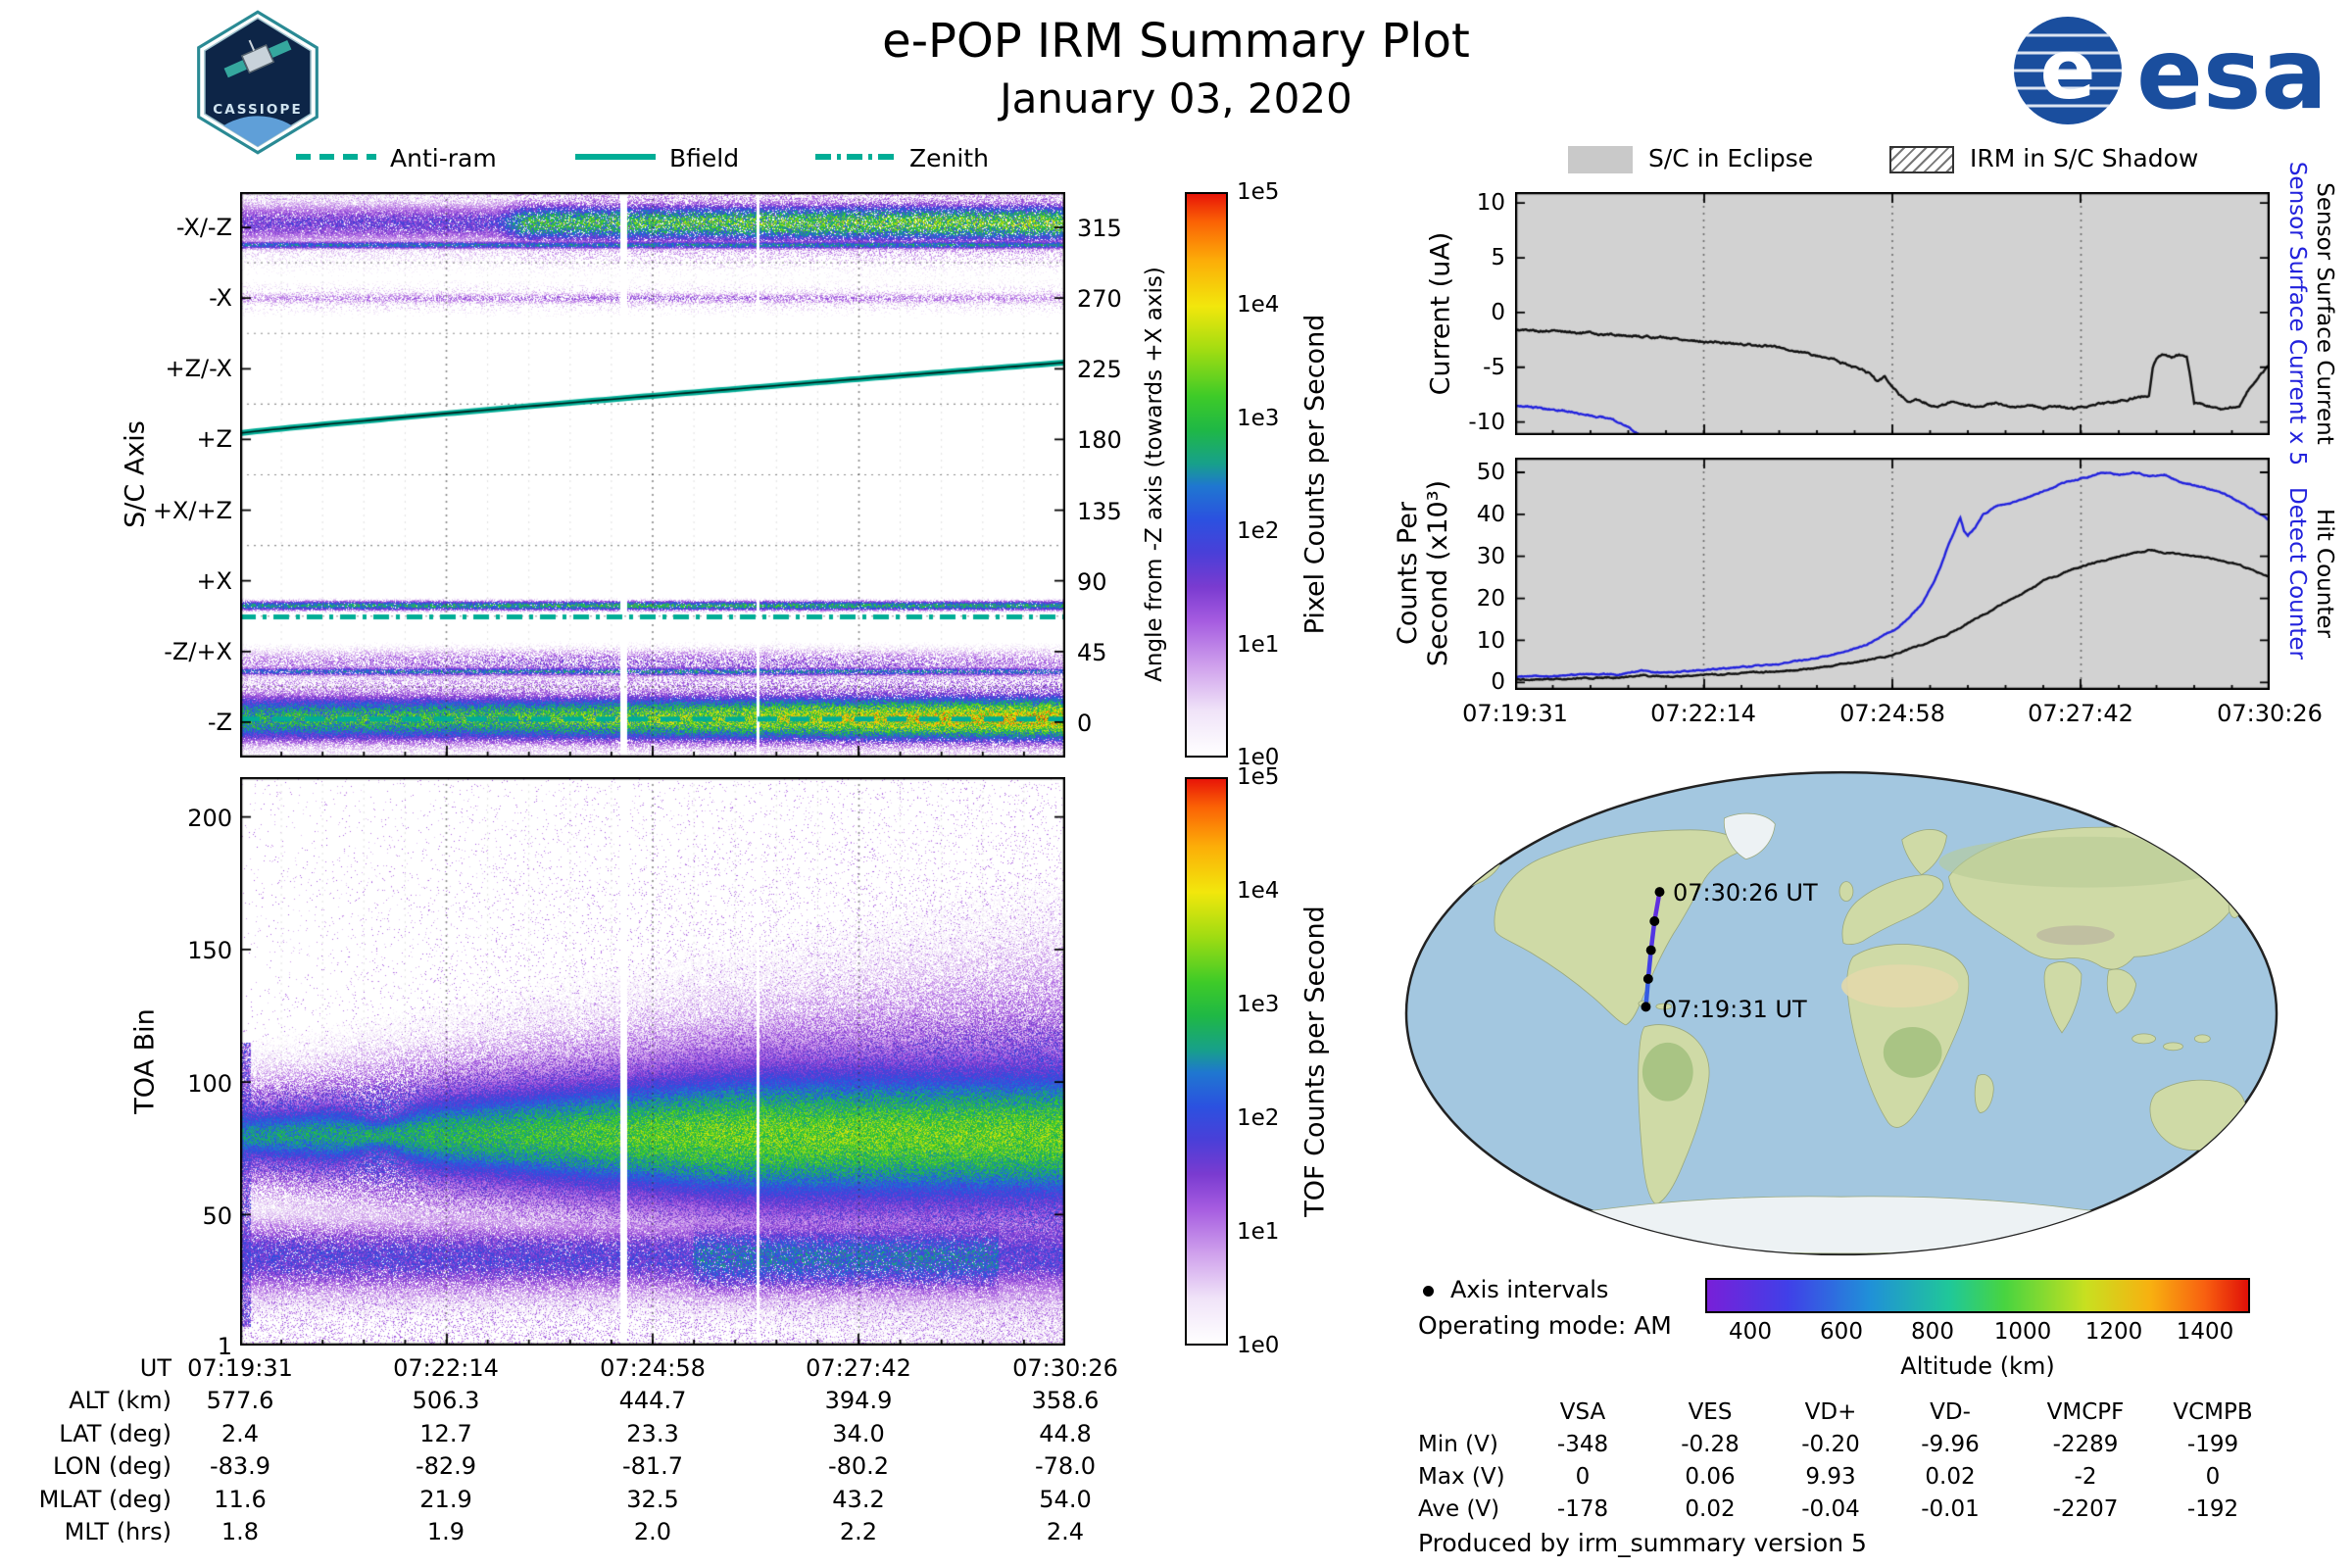 The width and height of the screenshot is (2352, 1568). Describe the element at coordinates (858, 1400) in the screenshot. I see `ephemeris-cell: 394.9` at that location.